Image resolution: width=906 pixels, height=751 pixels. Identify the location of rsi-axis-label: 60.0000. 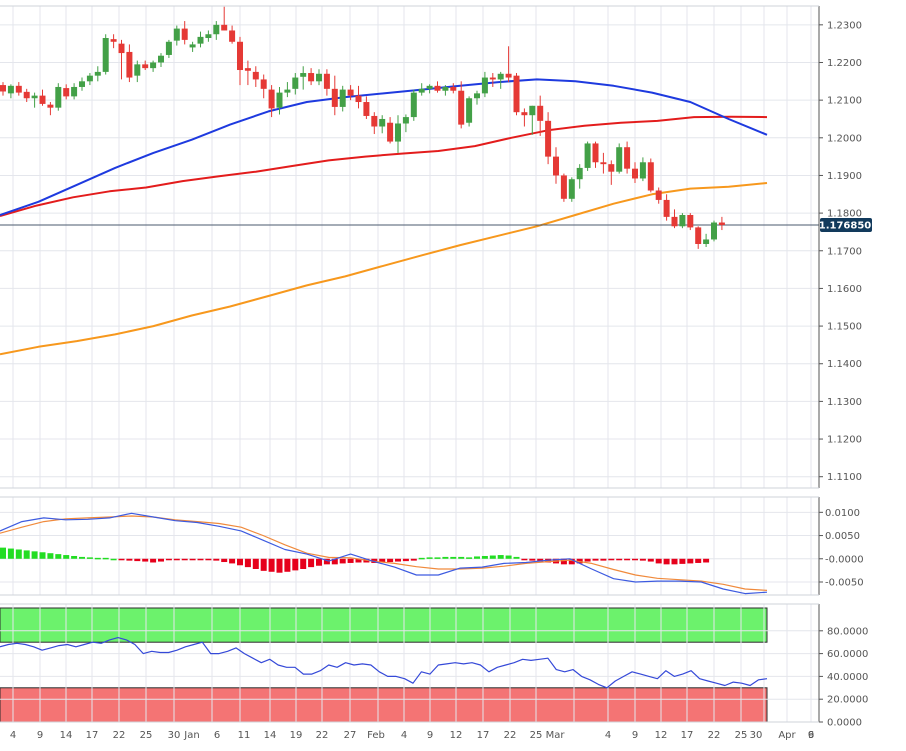
(847, 654).